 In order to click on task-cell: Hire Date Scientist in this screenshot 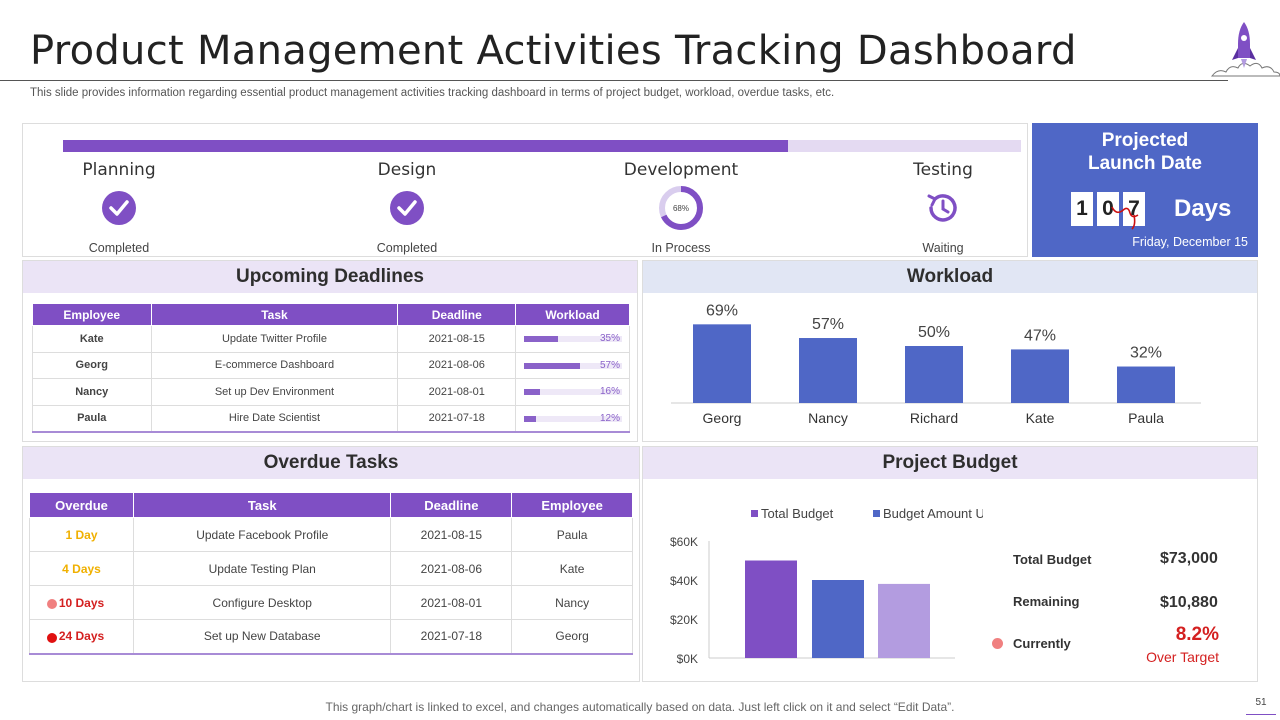, I will do `click(274, 418)`.